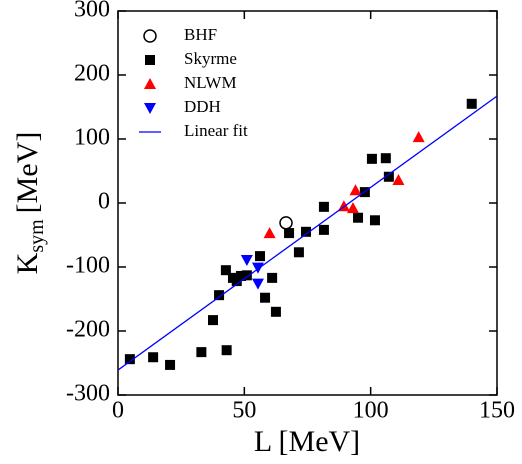  What do you see at coordinates (497, 411) in the screenshot?
I see `x-tick-label: 150` at bounding box center [497, 411].